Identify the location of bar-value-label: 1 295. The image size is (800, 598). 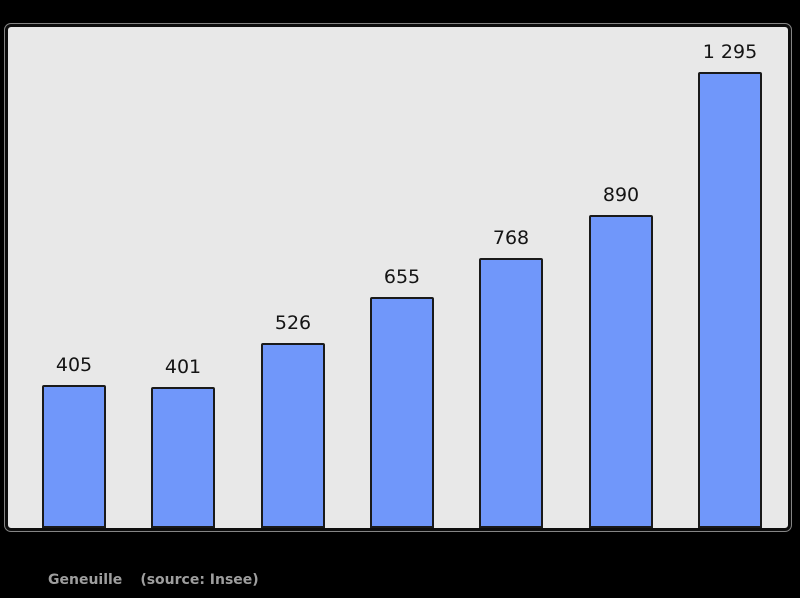
(730, 52).